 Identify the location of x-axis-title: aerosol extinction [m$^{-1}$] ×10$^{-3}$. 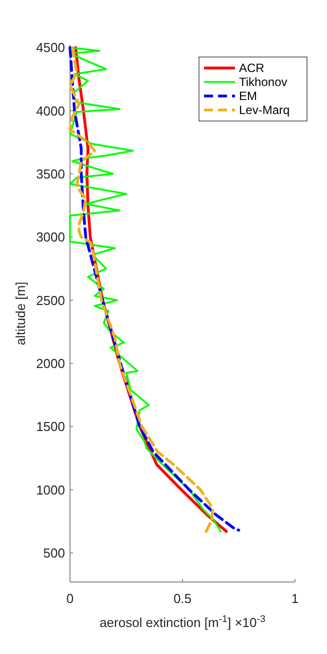
(183, 622).